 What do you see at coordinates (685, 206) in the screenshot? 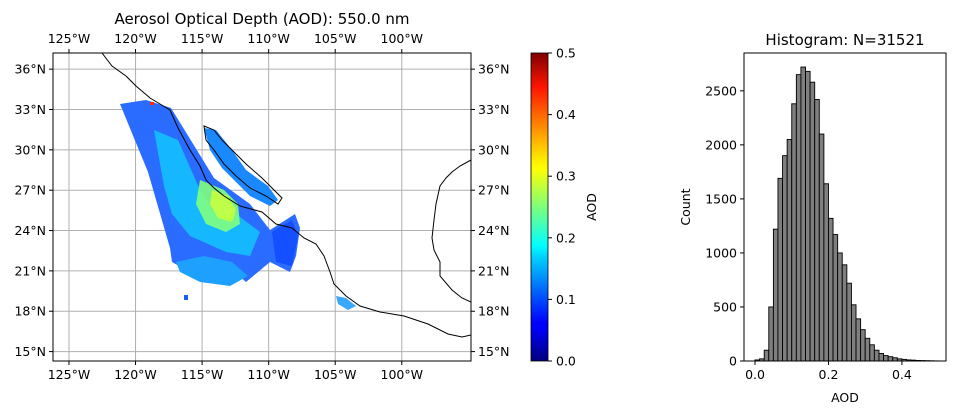
I see `histogram-ylabel: Count` at bounding box center [685, 206].